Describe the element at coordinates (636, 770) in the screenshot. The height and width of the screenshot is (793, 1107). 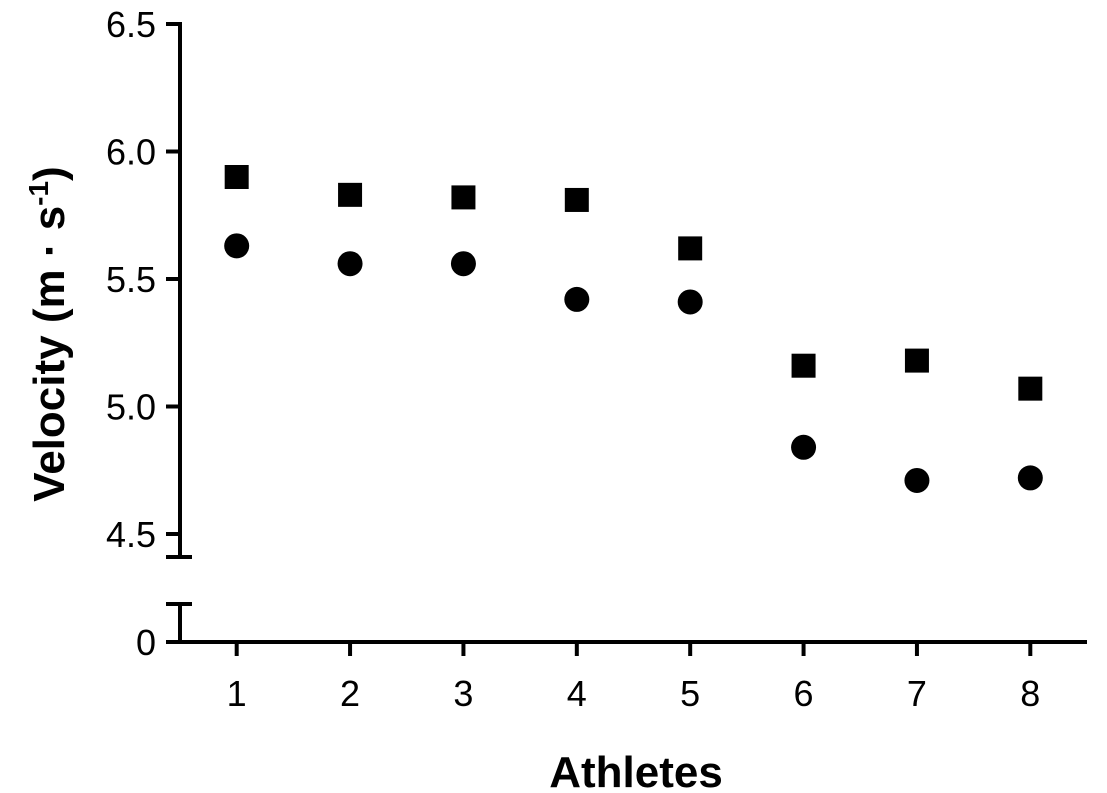
I see `x-axis-title: Athletes` at that location.